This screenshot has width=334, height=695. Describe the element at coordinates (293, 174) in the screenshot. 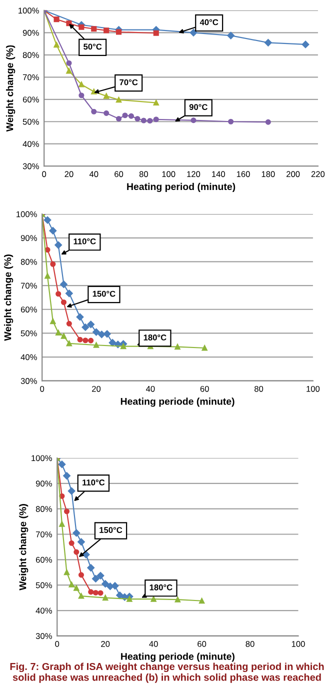

I see `x-tick-label: 200` at that location.